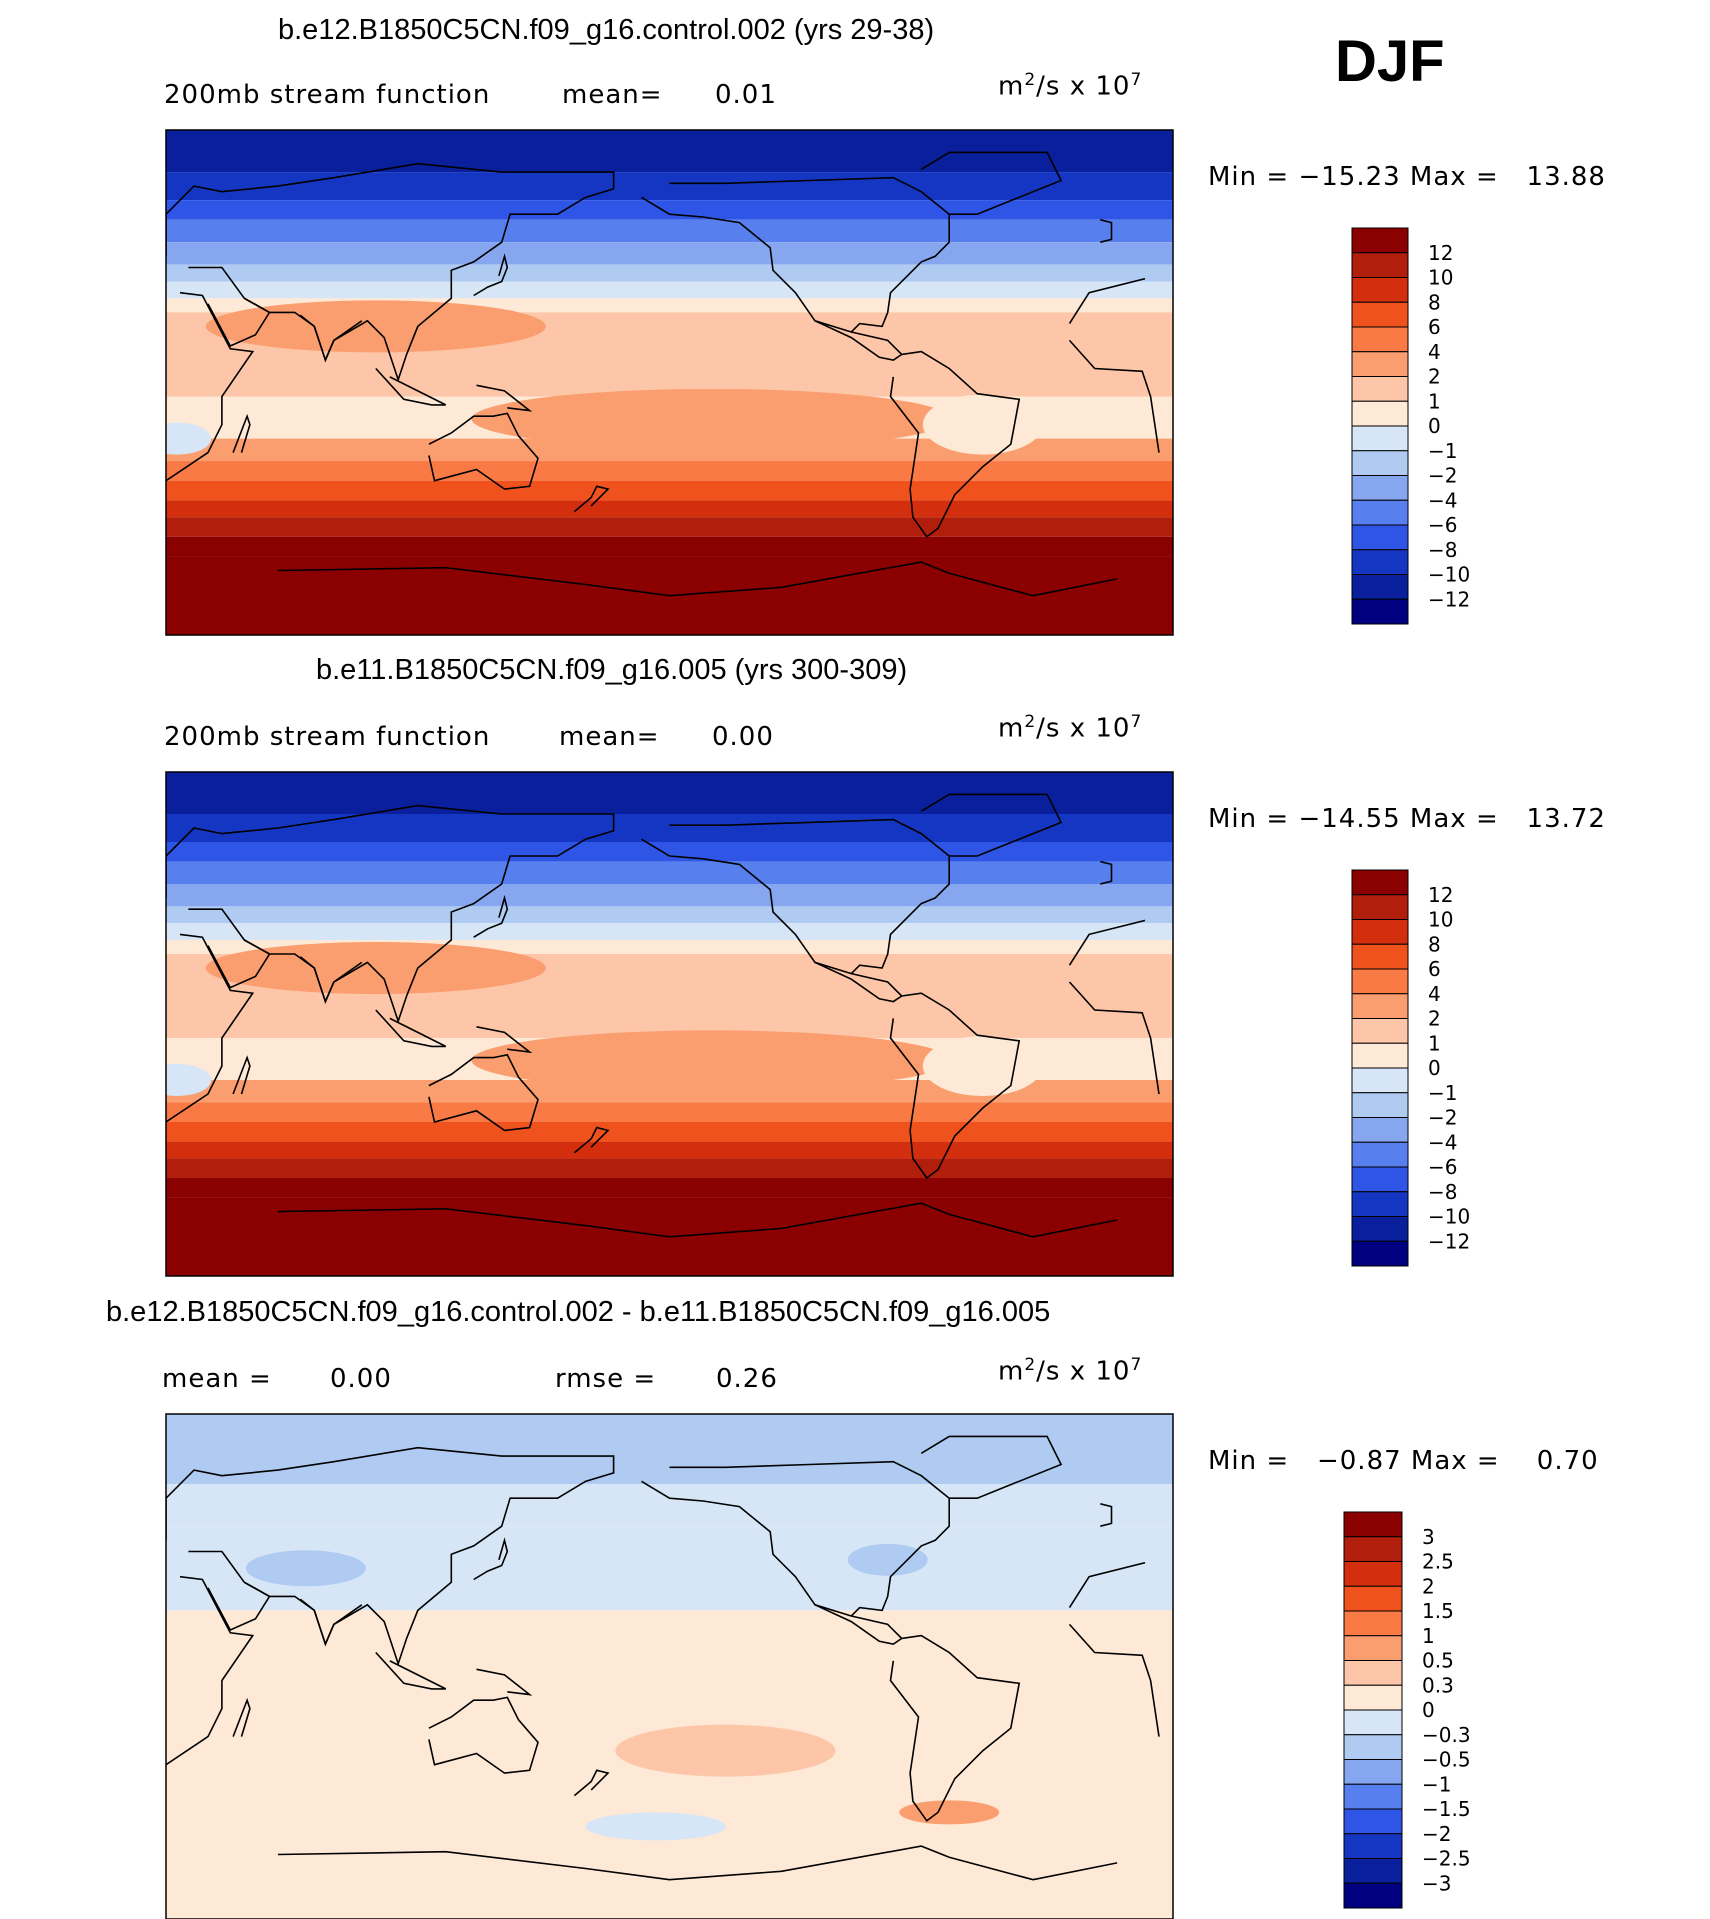 The width and height of the screenshot is (1710, 1919). I want to click on panel-3-rmse-value: 0.26, so click(747, 1379).